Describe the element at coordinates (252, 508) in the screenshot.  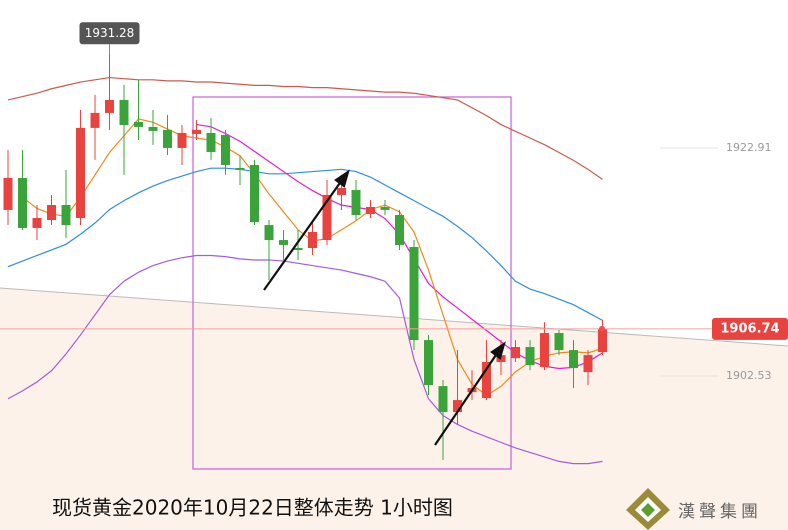
I see `chart-title: 现货黄金2020年10月22日整体走势 1小时图` at that location.